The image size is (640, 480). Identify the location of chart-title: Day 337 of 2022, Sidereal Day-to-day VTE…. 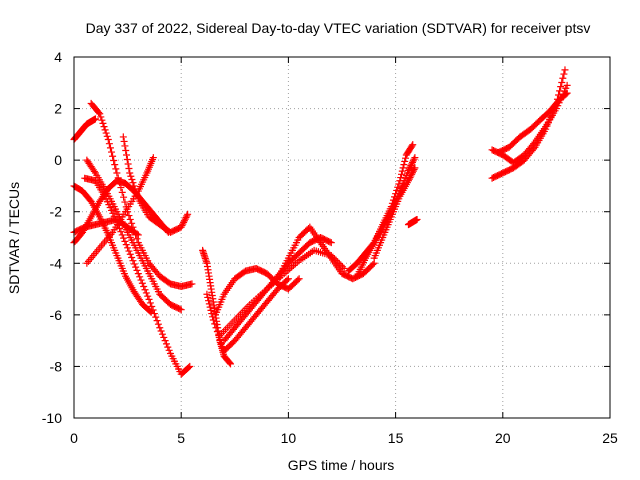
(338, 28).